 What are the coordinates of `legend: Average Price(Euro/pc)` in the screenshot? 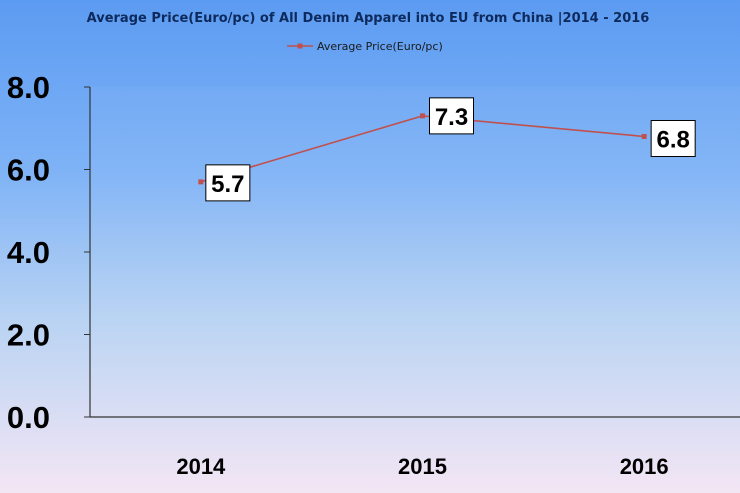 It's located at (365, 46).